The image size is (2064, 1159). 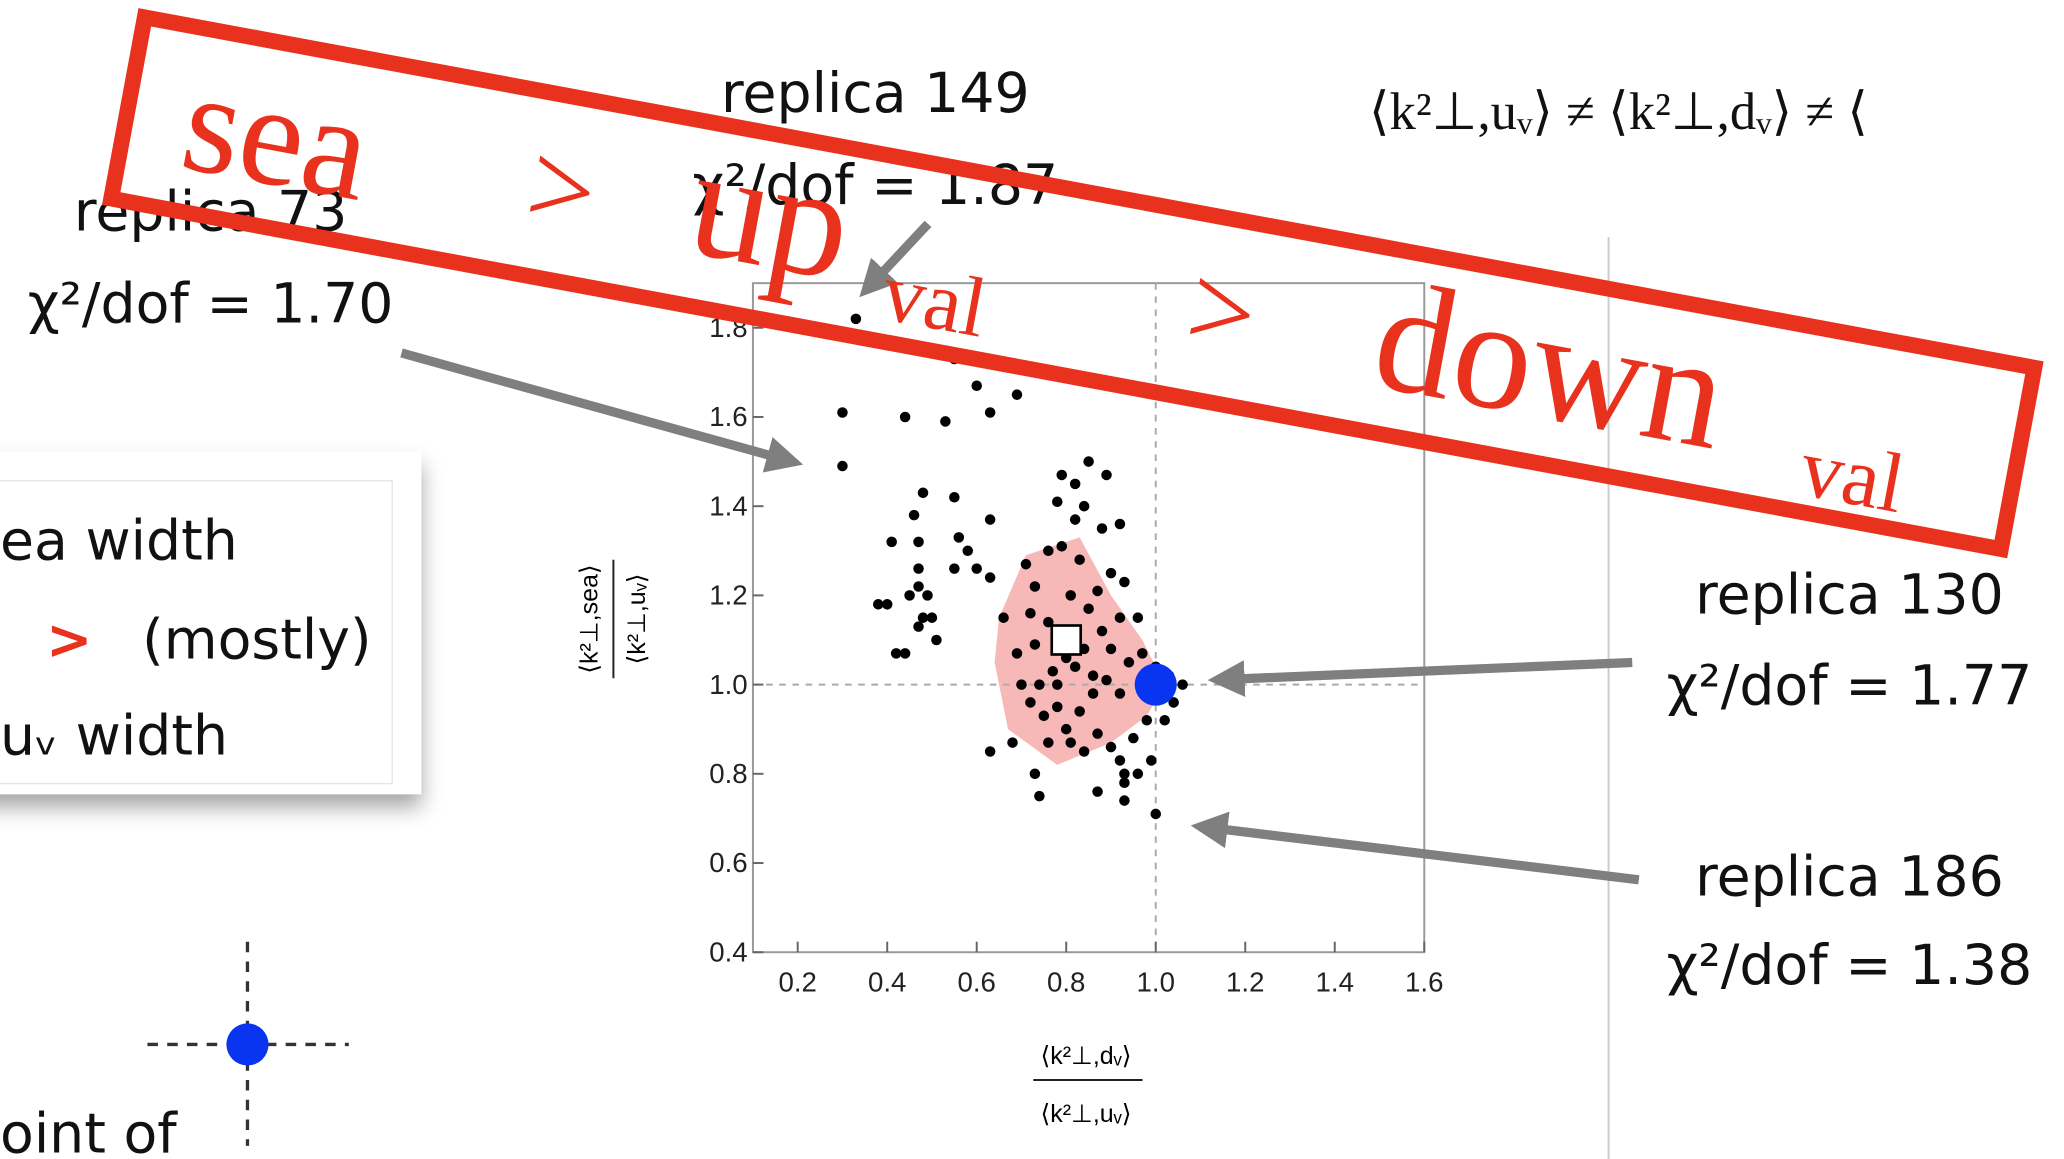 I want to click on annotation-chi: χ²/dof = 1.70, so click(x=211, y=305).